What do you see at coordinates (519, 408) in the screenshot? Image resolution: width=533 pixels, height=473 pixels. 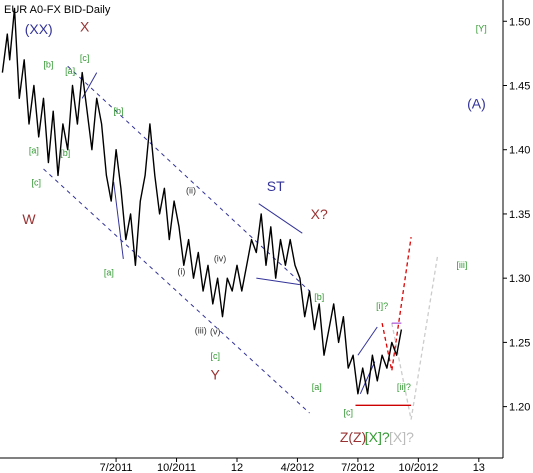 I see `y-tick-label: 1.20` at bounding box center [519, 408].